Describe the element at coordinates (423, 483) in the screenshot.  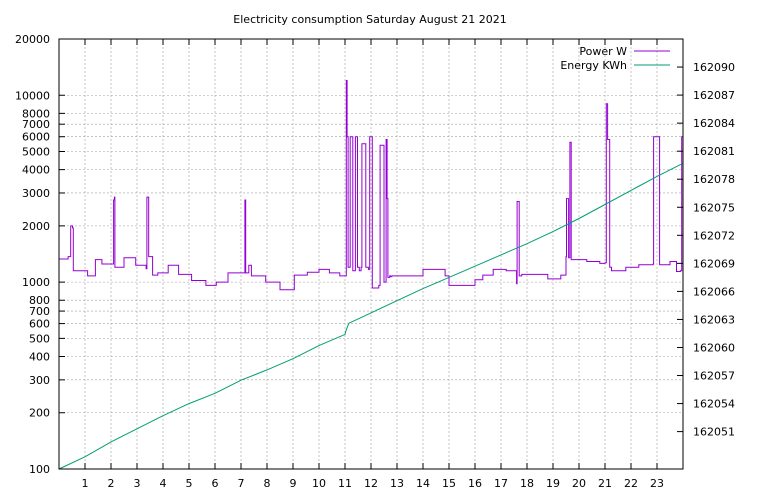
I see `x-tick-label: 14` at that location.